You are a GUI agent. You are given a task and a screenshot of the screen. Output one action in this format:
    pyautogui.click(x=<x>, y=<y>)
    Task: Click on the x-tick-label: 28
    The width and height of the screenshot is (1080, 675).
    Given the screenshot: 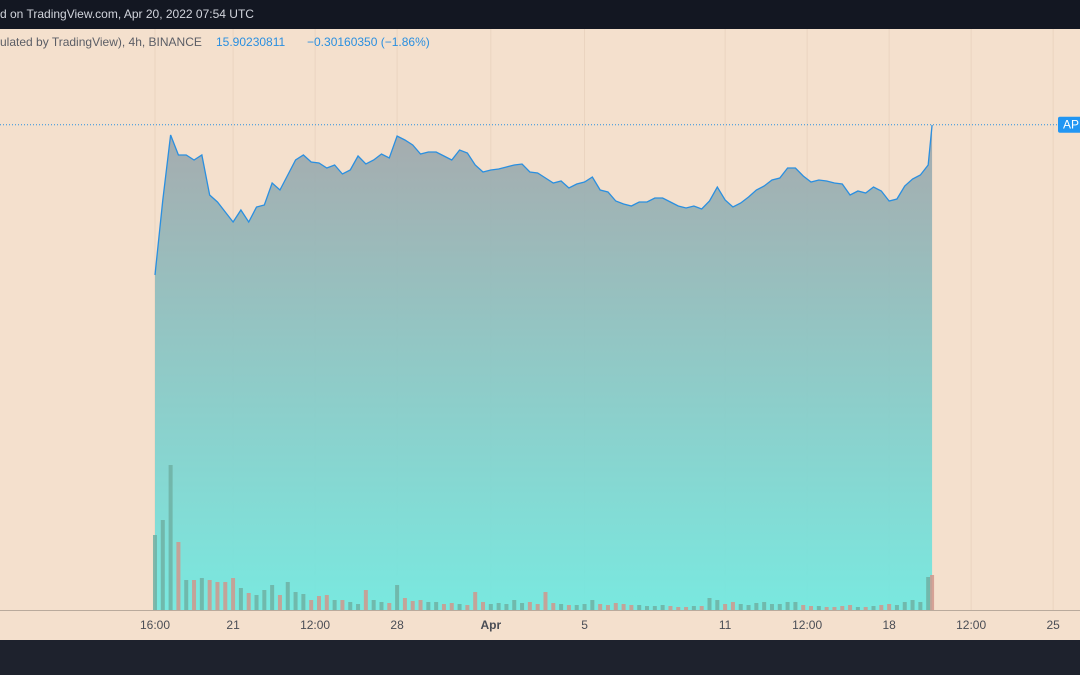 What is the action you would take?
    pyautogui.click(x=397, y=625)
    